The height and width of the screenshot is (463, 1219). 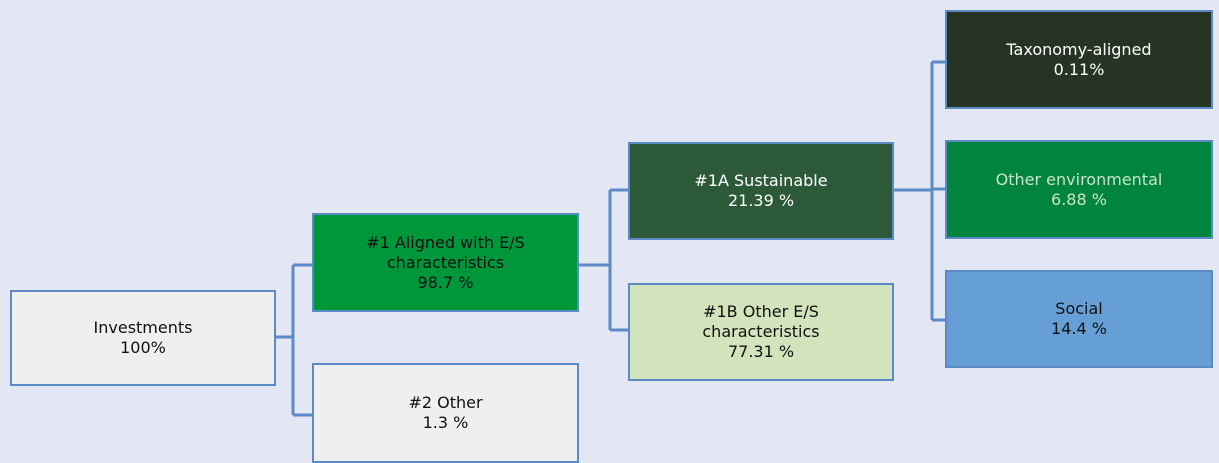 I want to click on node-box: #2 Other 1.3 %, so click(x=445, y=413).